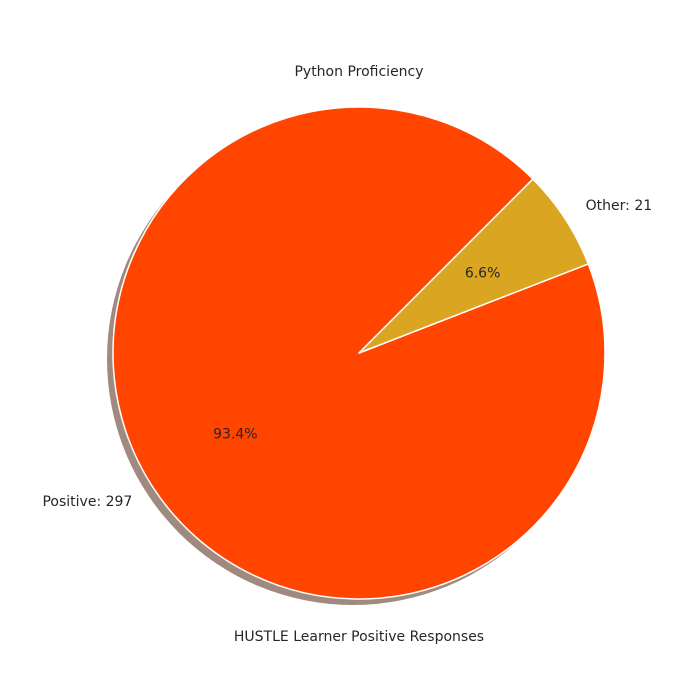 This screenshot has width=700, height=700. What do you see at coordinates (358, 72) in the screenshot?
I see `chart-title: Python Proficiency` at bounding box center [358, 72].